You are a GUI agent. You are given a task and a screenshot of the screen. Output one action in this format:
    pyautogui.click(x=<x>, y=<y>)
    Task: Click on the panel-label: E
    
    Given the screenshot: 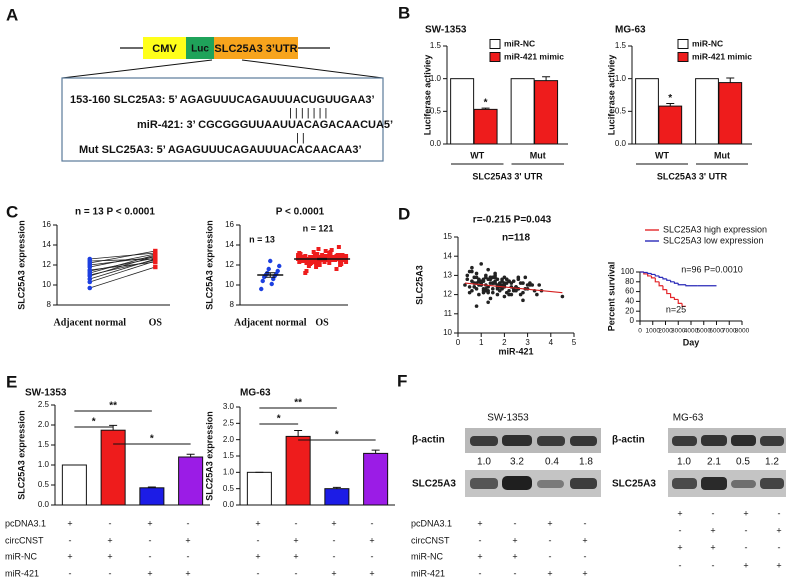 What is the action you would take?
    pyautogui.click(x=11, y=381)
    